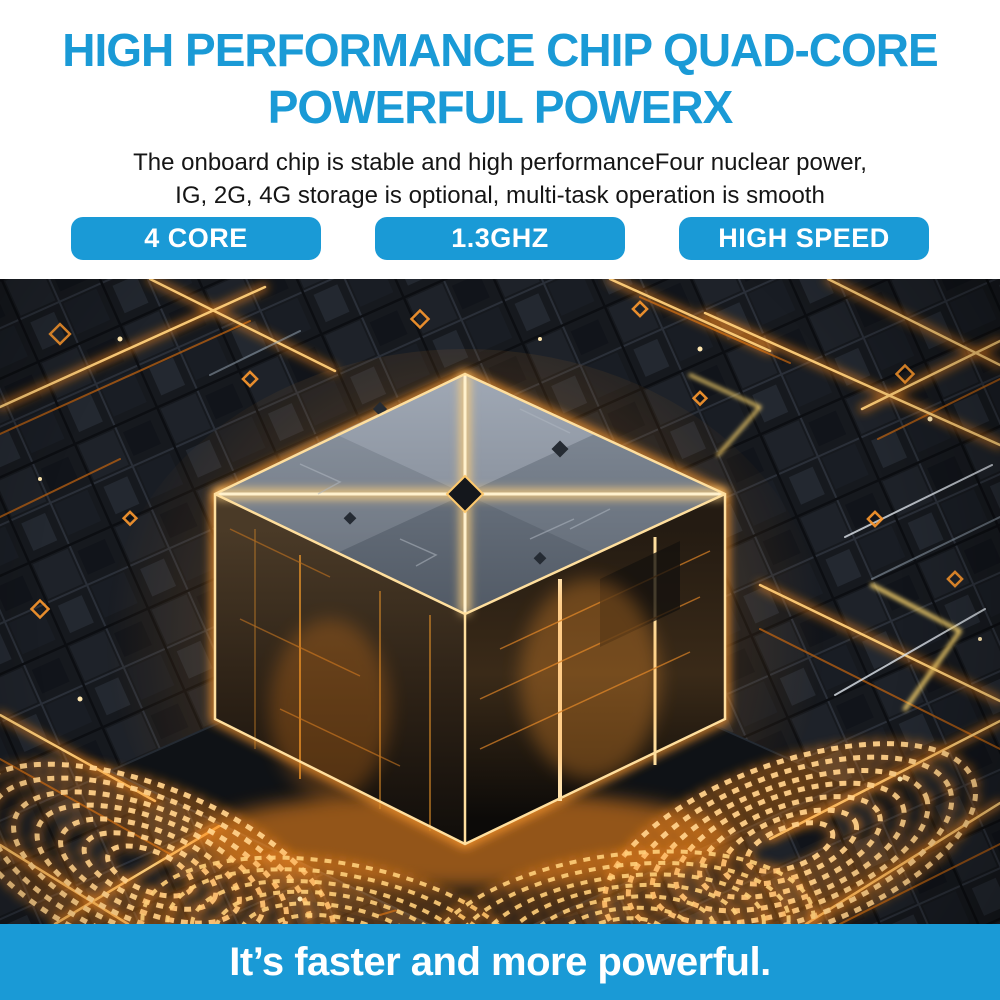 Image resolution: width=1000 pixels, height=1000 pixels. Describe the element at coordinates (196, 238) in the screenshot. I see `badge-4-core: 4 CORE` at that location.